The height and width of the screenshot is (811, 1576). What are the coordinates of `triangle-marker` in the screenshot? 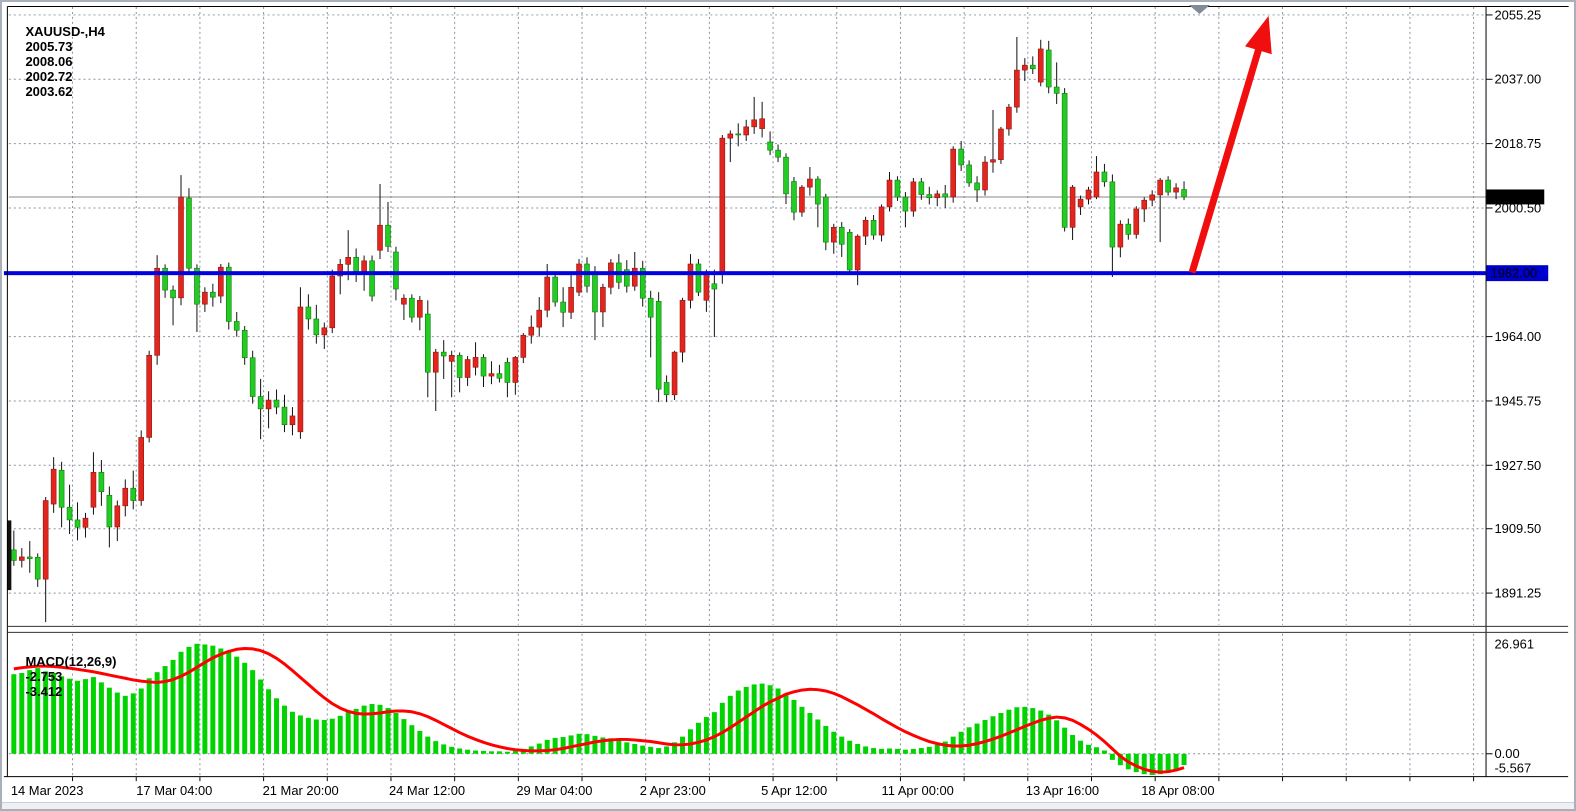 It's located at (1199, 9).